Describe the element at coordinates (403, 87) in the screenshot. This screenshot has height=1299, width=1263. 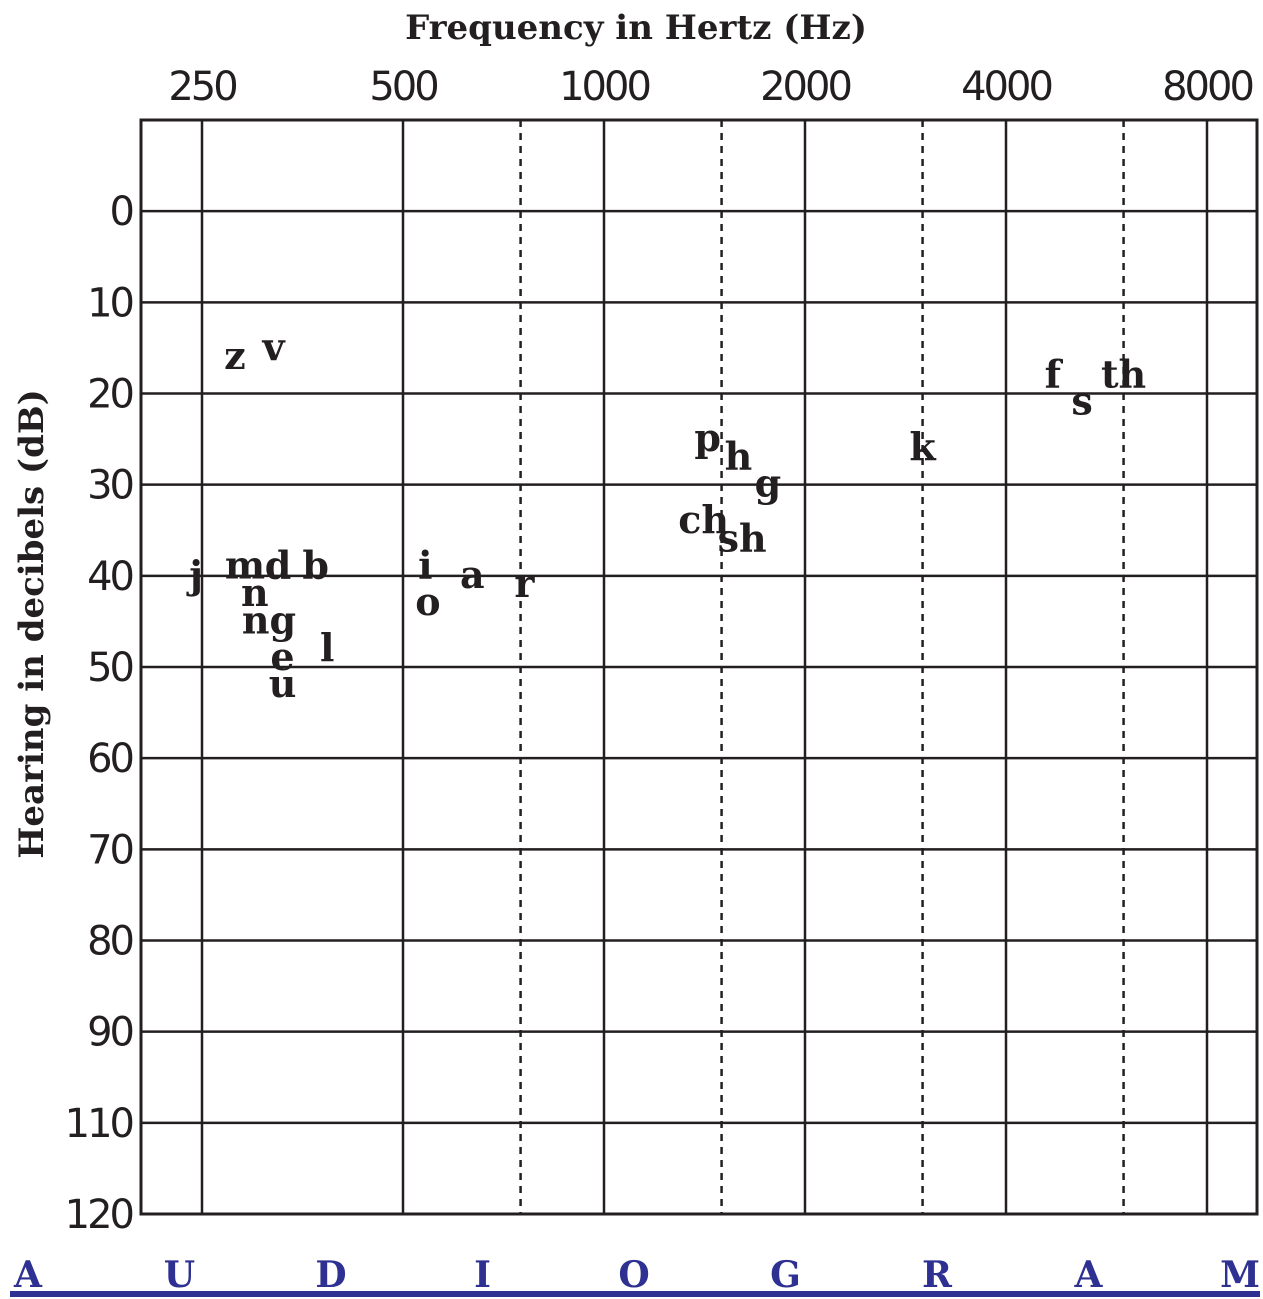
I see `x-tick-label: 500` at that location.